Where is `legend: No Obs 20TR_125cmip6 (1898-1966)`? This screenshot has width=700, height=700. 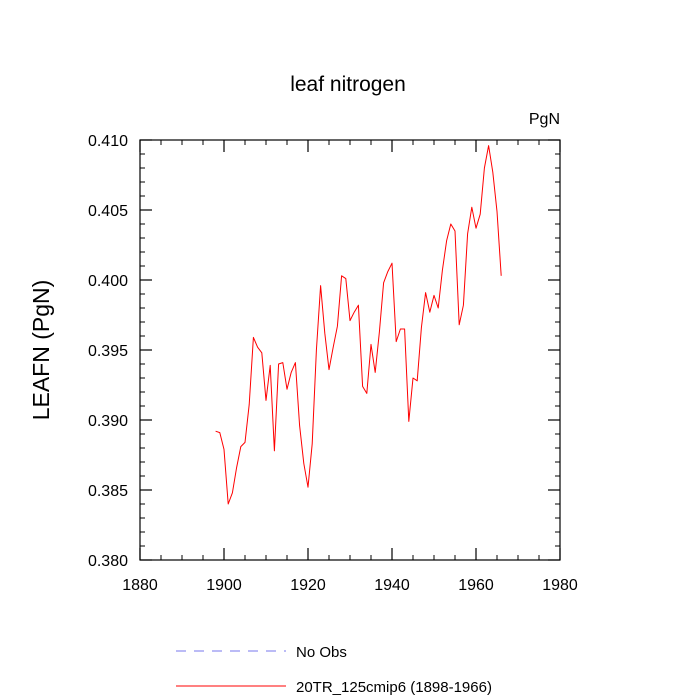 legend: No Obs 20TR_125cmip6 (1898-1966) is located at coordinates (334, 670).